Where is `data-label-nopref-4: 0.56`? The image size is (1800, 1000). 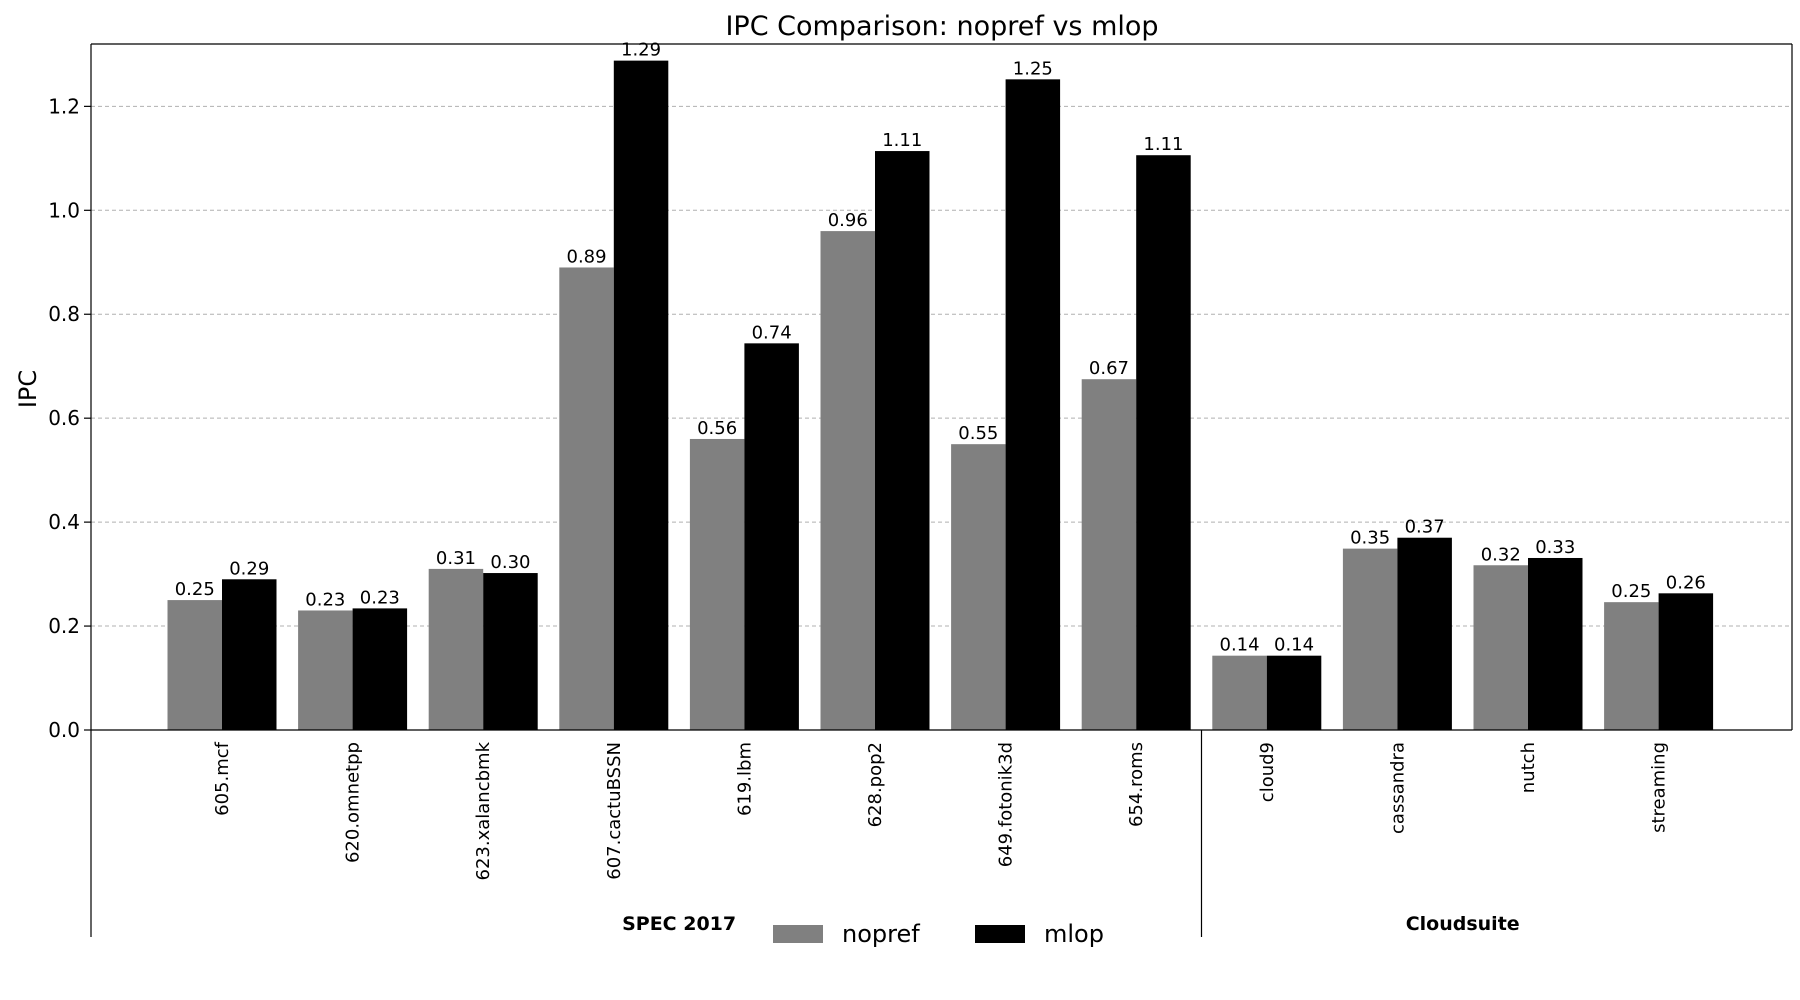
data-label-nopref-4: 0.56 is located at coordinates (717, 428).